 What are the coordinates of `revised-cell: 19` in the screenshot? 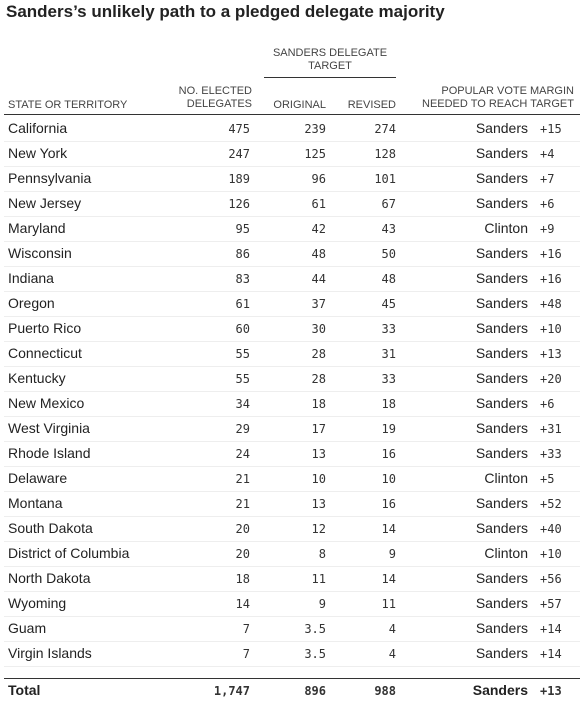 It's located at (388, 429).